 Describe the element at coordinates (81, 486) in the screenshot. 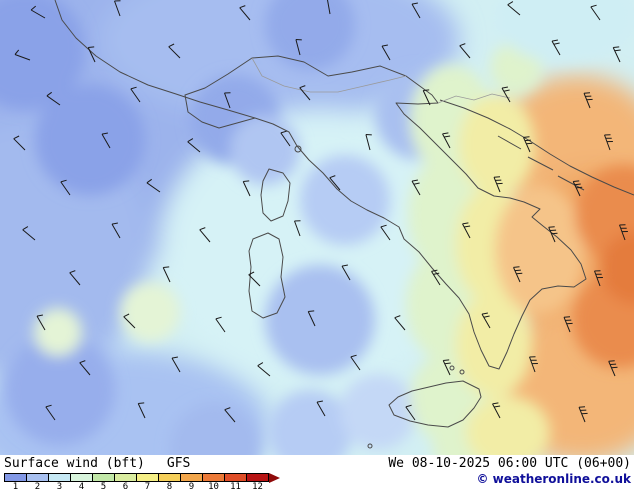

I see `legend-value: 4` at that location.